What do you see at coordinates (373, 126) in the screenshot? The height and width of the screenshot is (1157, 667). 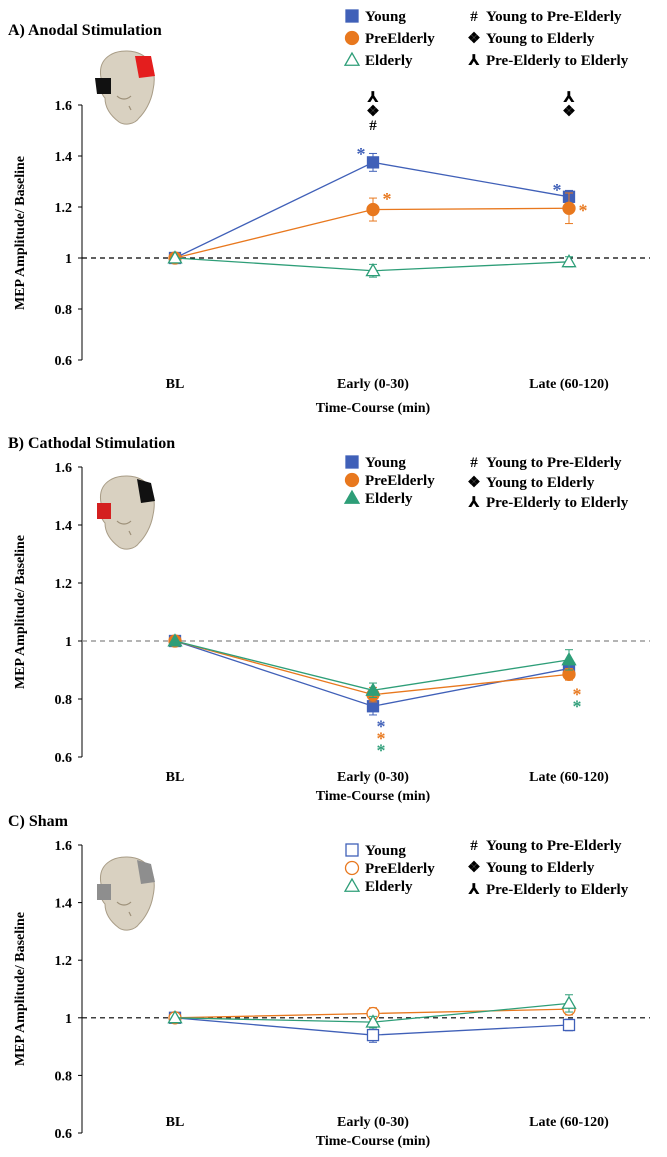 I see `group-comparison-marker: #` at bounding box center [373, 126].